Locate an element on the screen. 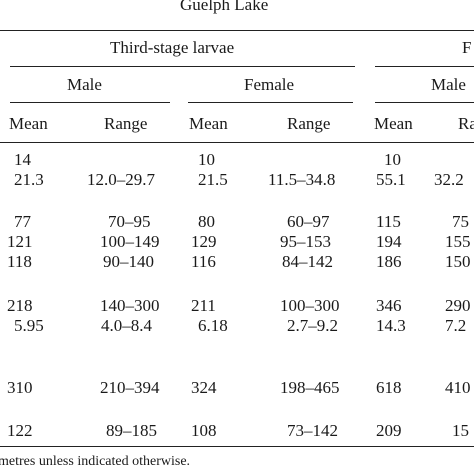 This screenshot has height=474, width=474. table-cell: 155 is located at coordinates (458, 241).